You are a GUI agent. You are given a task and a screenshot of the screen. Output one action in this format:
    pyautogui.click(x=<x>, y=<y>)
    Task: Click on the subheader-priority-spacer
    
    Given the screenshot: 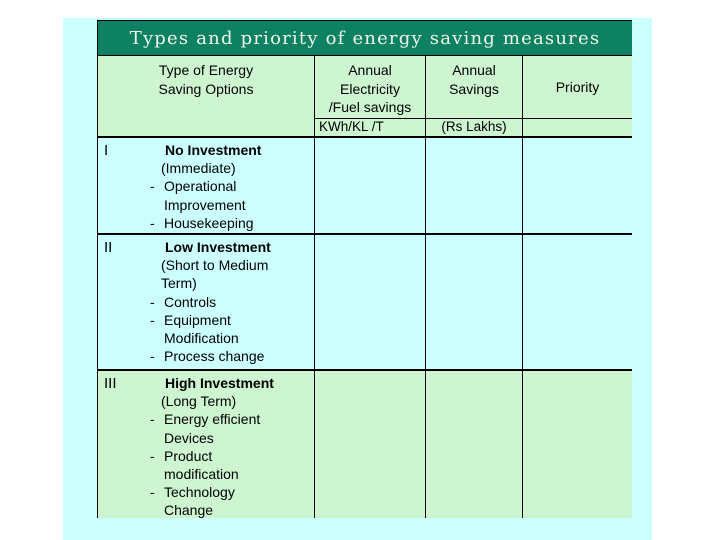 What is the action you would take?
    pyautogui.click(x=577, y=127)
    